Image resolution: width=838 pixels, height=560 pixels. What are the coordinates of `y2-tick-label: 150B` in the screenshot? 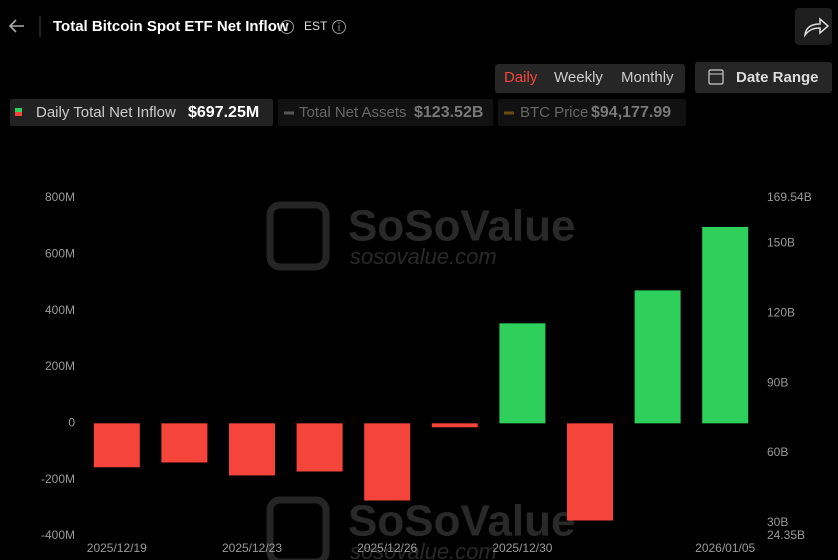 It's located at (781, 243).